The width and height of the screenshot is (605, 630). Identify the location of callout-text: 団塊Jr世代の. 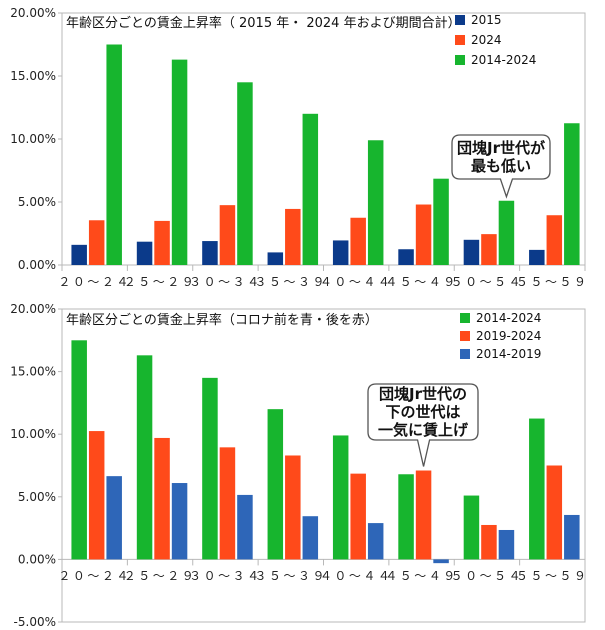
(423, 394).